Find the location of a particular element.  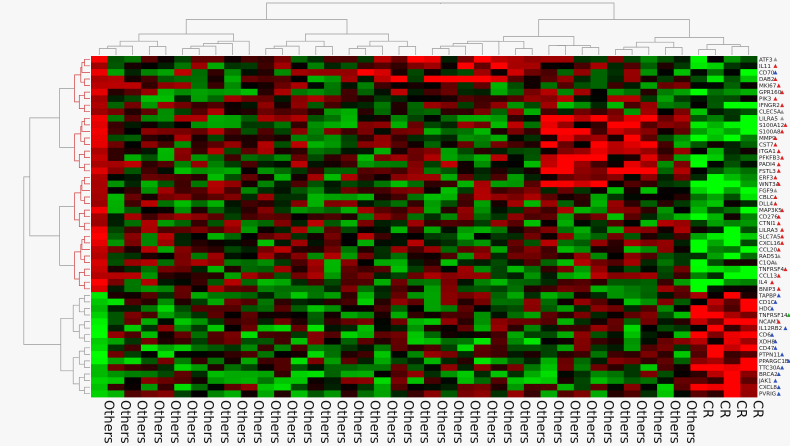

row-label: MAP3K5 is located at coordinates (770, 211).